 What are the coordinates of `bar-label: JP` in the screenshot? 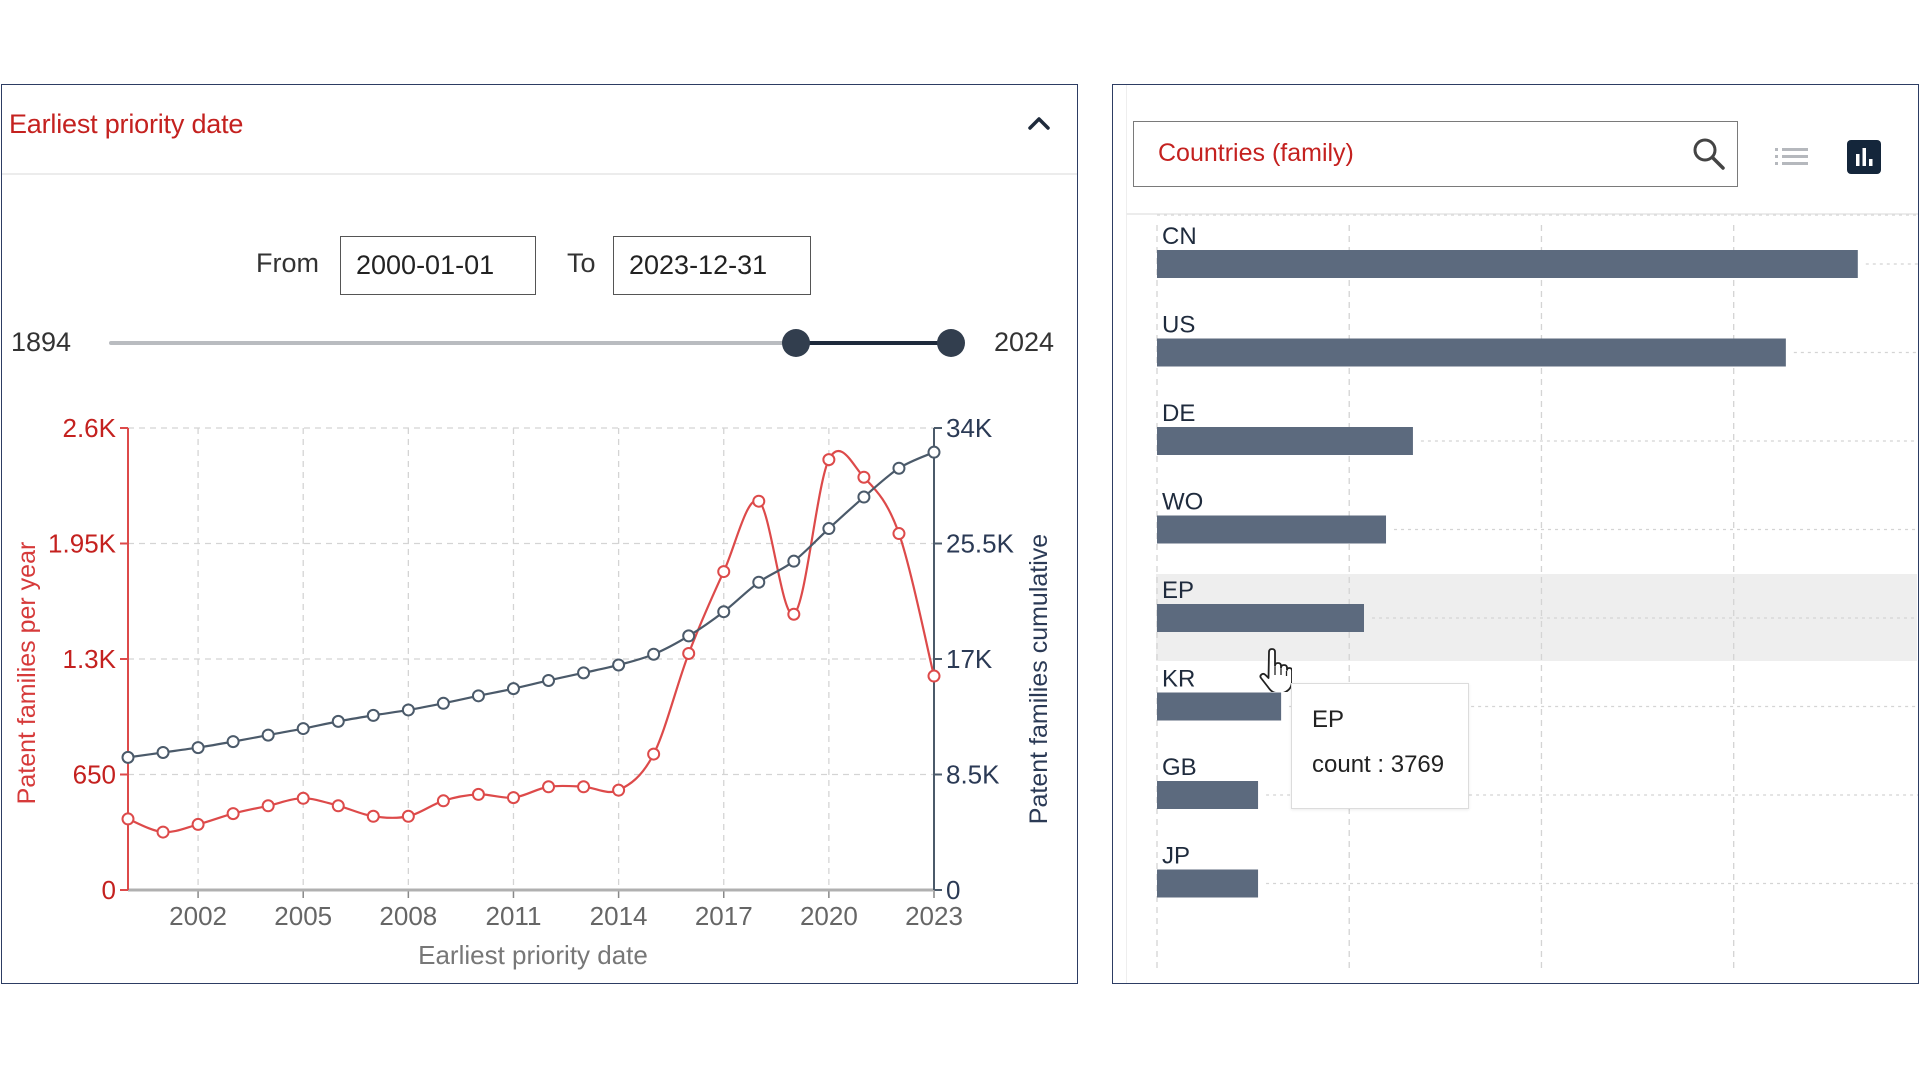 It's located at (1176, 856).